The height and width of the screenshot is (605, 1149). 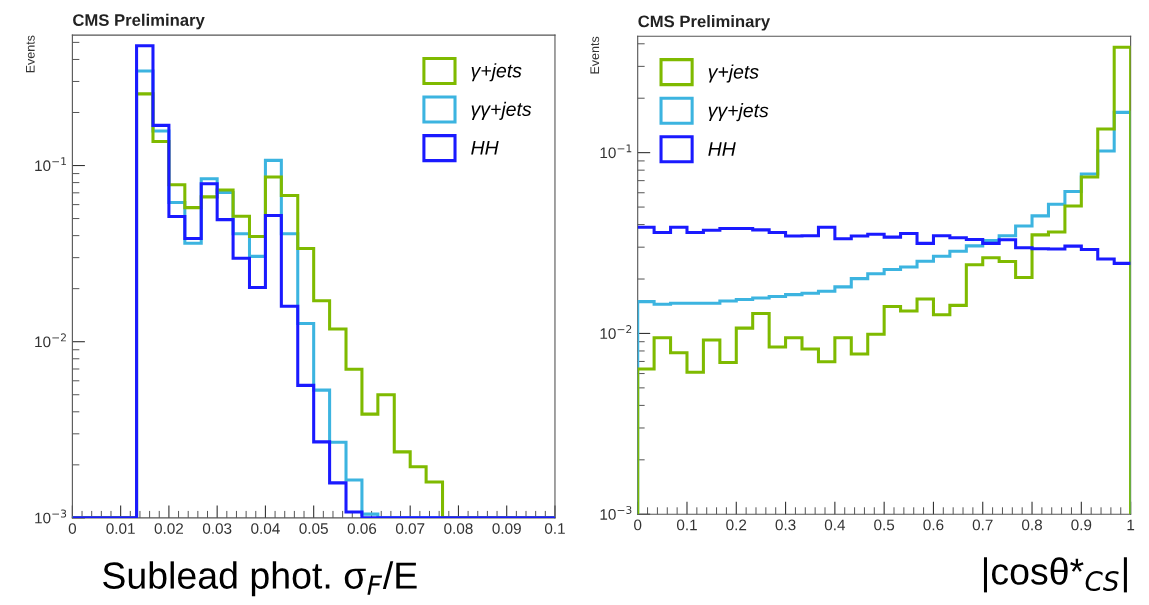 What do you see at coordinates (884, 525) in the screenshot?
I see `x-tick-label: 0.5` at bounding box center [884, 525].